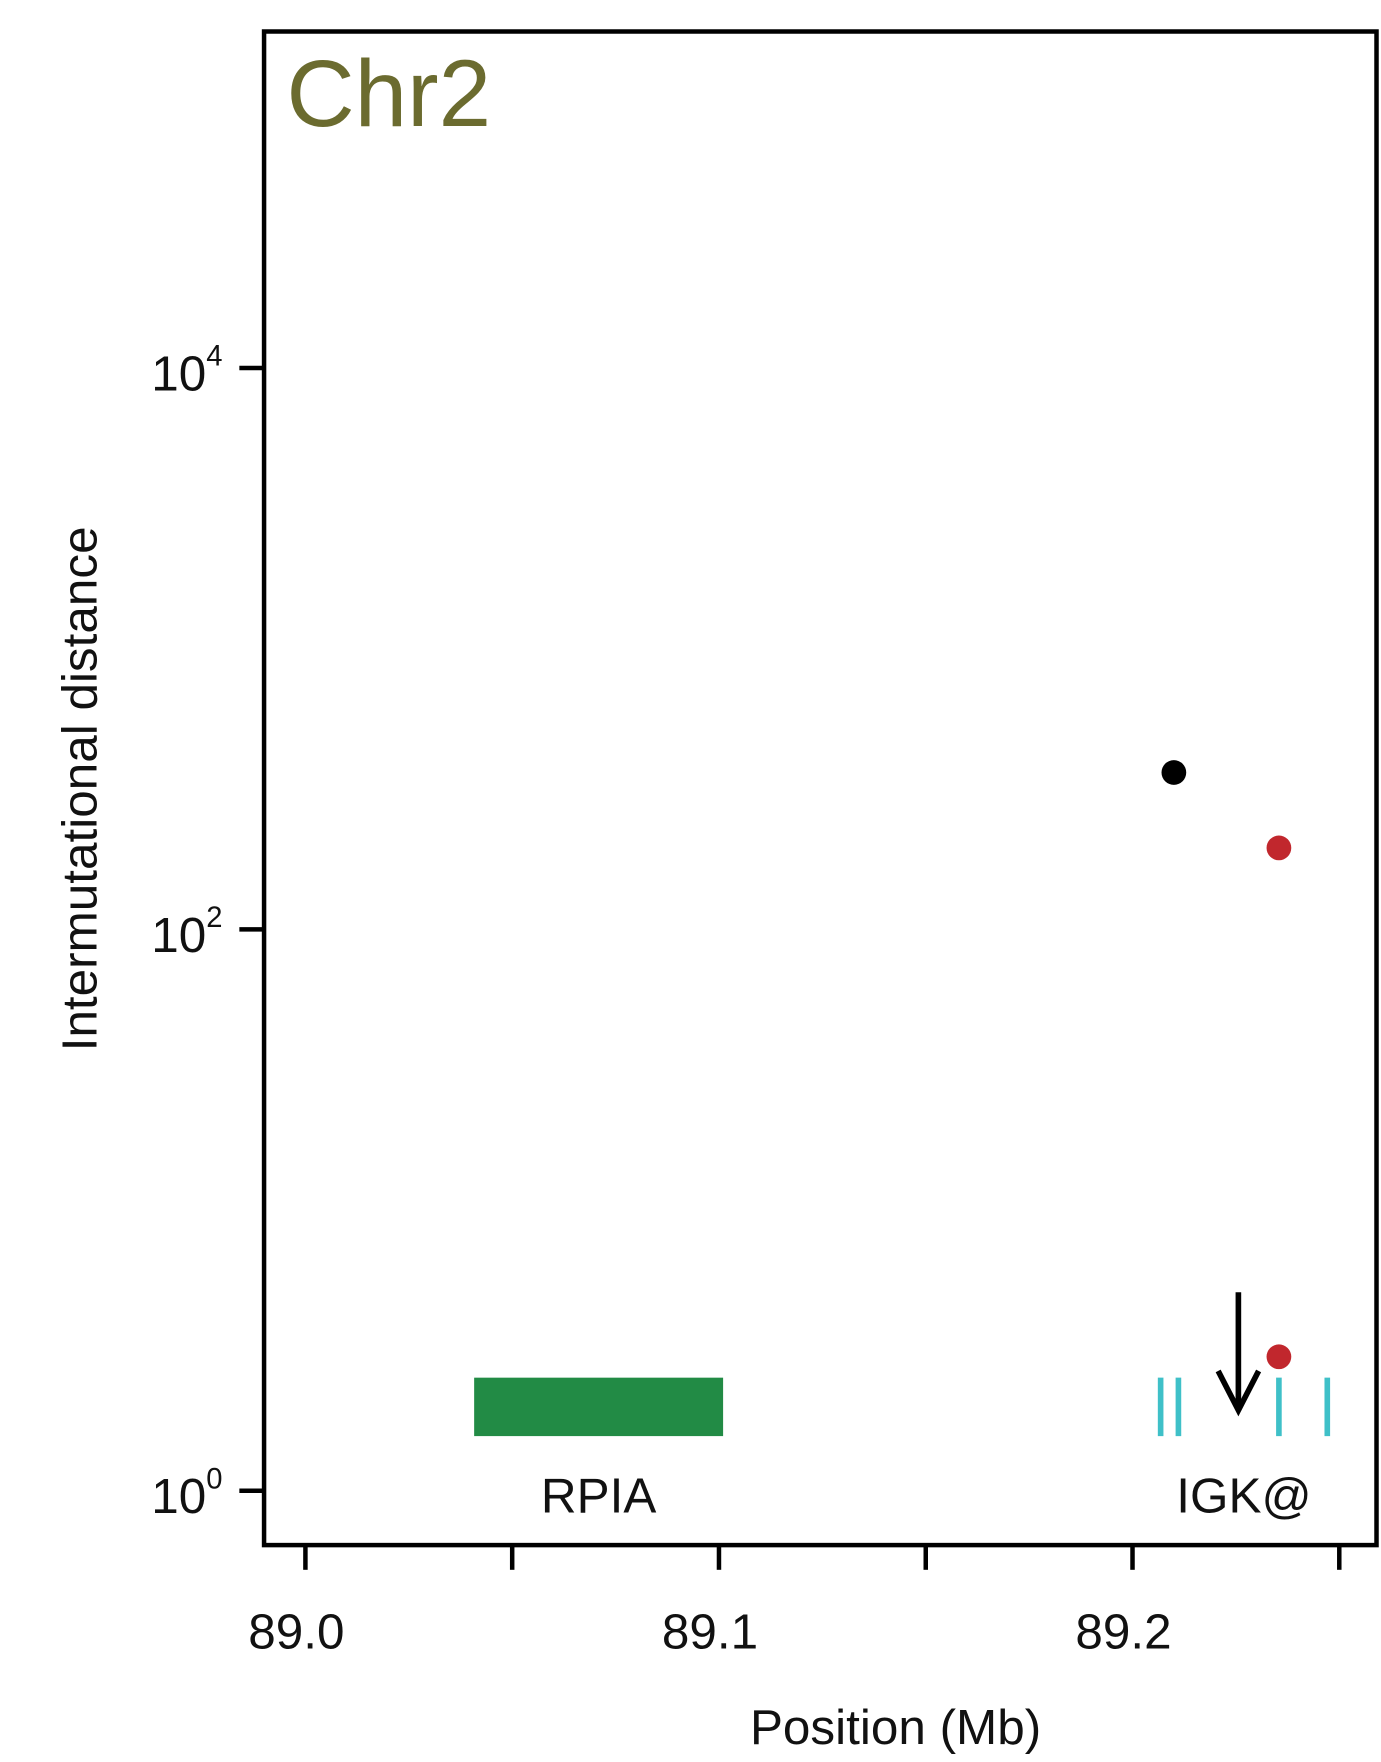 The image size is (1381, 1762). I want to click on gene-bar, so click(599, 1407).